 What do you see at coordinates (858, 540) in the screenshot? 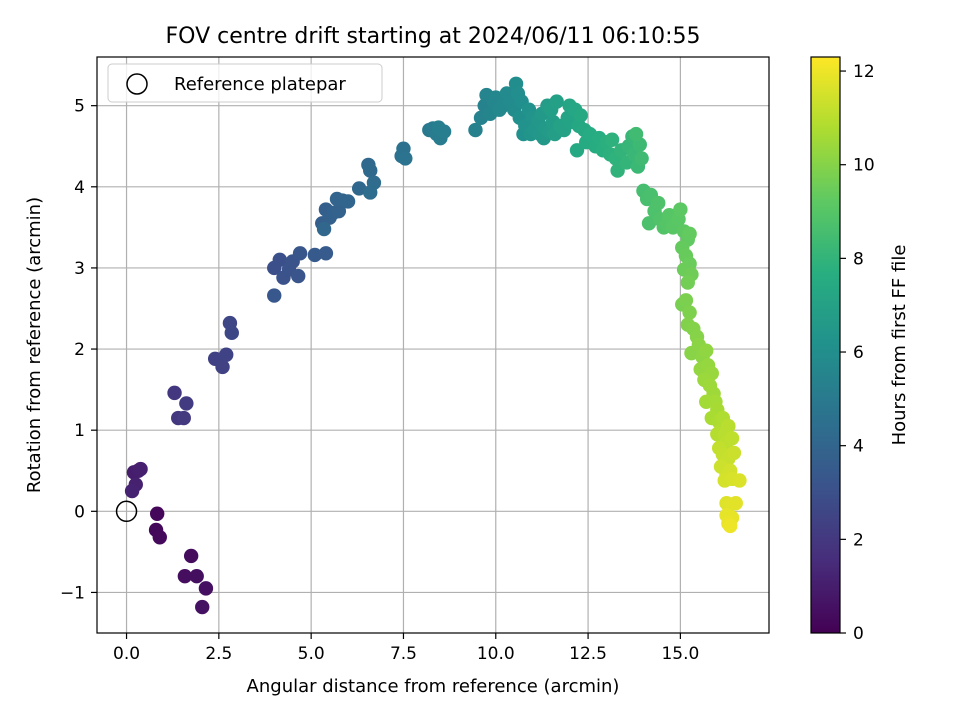
I see `colorbar-tick-label: 2` at bounding box center [858, 540].